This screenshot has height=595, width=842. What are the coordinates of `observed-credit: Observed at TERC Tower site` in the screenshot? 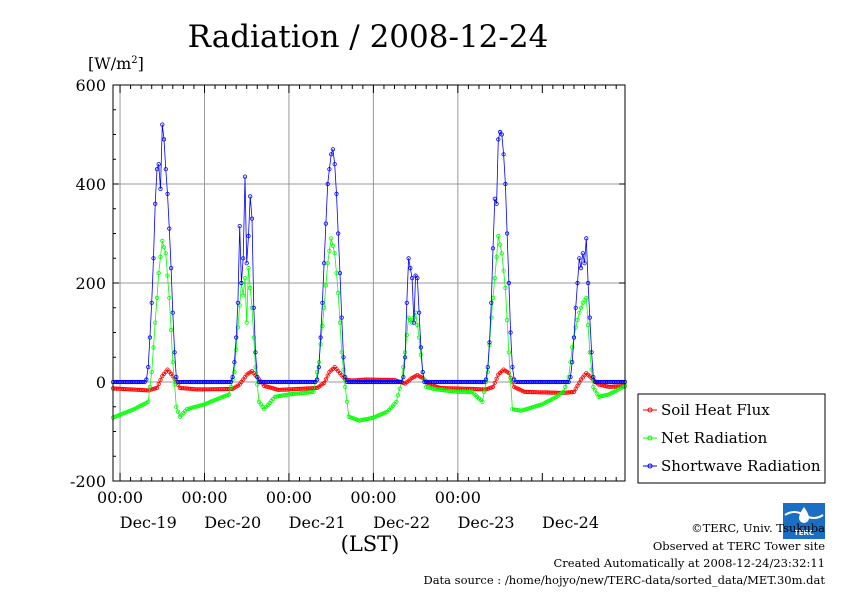 It's located at (739, 546).